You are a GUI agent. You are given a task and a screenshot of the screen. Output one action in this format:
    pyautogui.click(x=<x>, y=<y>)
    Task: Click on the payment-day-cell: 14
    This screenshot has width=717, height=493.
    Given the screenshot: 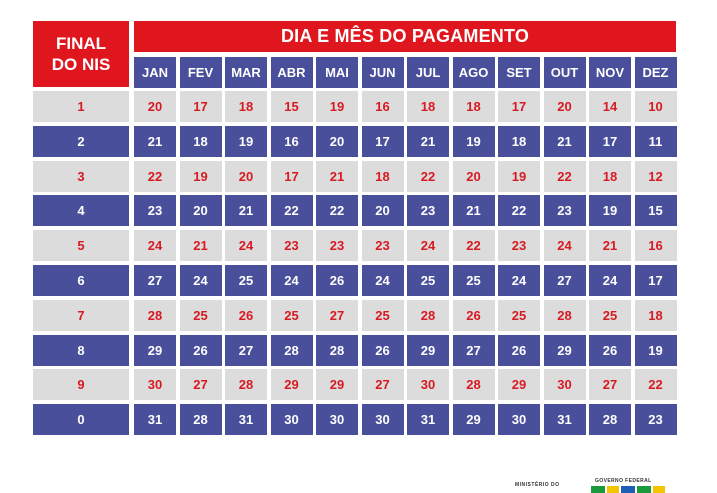 What is the action you would take?
    pyautogui.click(x=610, y=106)
    